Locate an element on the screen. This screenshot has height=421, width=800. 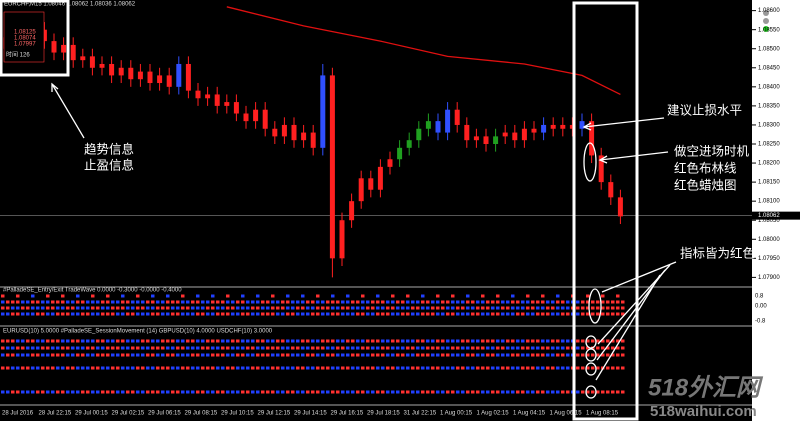
y-tick-label: 1.08550 is located at coordinates (769, 30).